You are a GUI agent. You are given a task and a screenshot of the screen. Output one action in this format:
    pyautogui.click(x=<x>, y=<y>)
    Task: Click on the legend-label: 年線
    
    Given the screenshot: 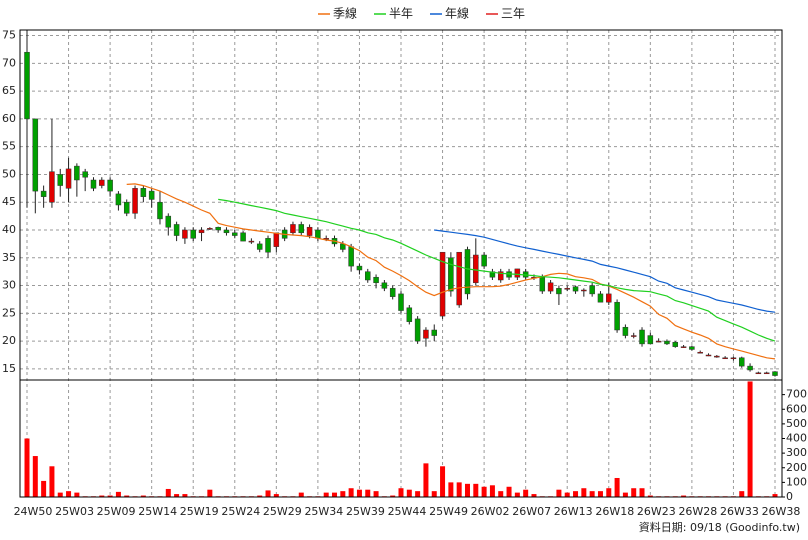 What is the action you would take?
    pyautogui.click(x=457, y=13)
    